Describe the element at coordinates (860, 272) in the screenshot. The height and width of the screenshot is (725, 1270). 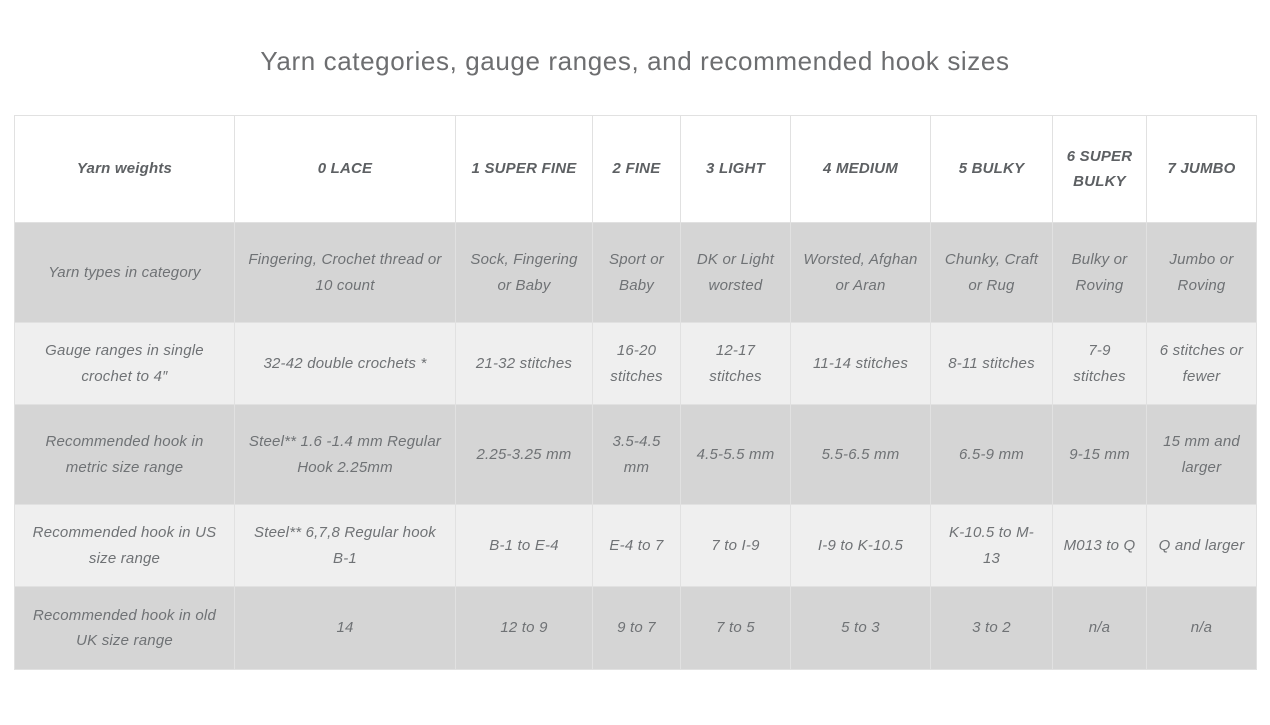
I see `table-cell: Worsted, Afghan or Aran` at that location.